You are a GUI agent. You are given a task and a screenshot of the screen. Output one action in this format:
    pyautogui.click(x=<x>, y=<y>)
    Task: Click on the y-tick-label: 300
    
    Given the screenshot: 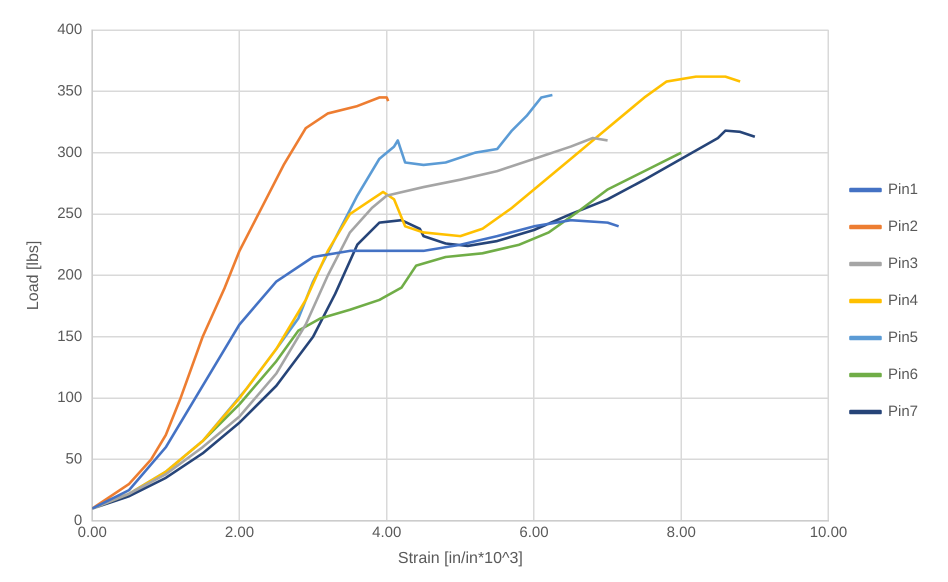 What is the action you would take?
    pyautogui.click(x=69, y=152)
    